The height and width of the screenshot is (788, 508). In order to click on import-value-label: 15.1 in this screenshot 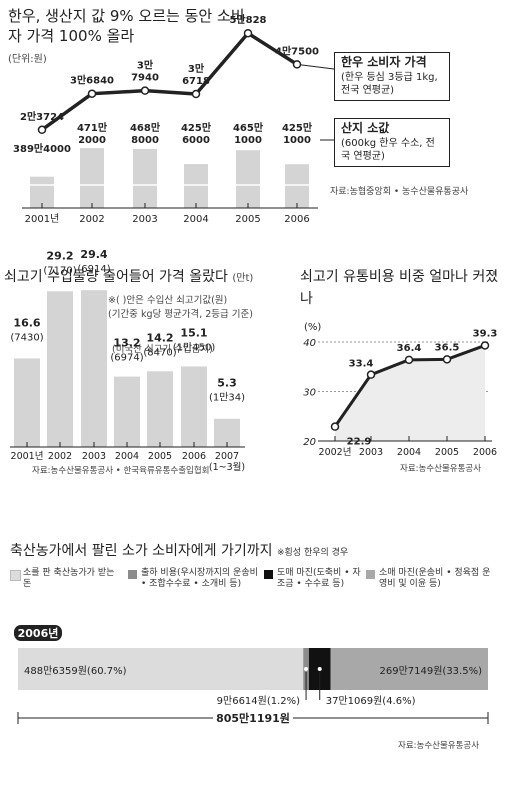, I will do `click(193, 332)`.